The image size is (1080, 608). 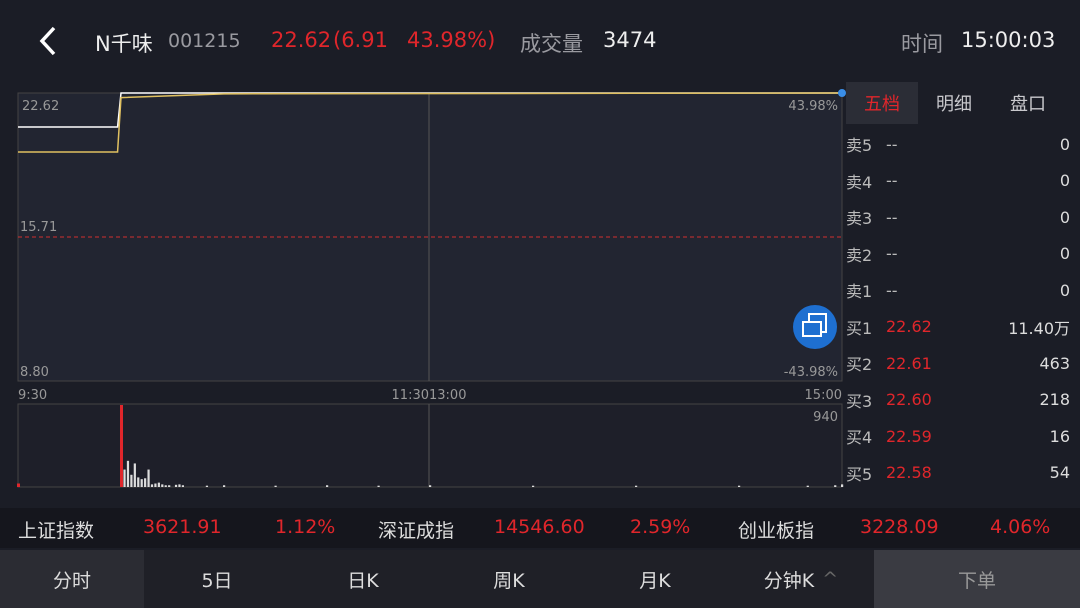 What do you see at coordinates (909, 399) in the screenshot?
I see `level-price: 22.60` at bounding box center [909, 399].